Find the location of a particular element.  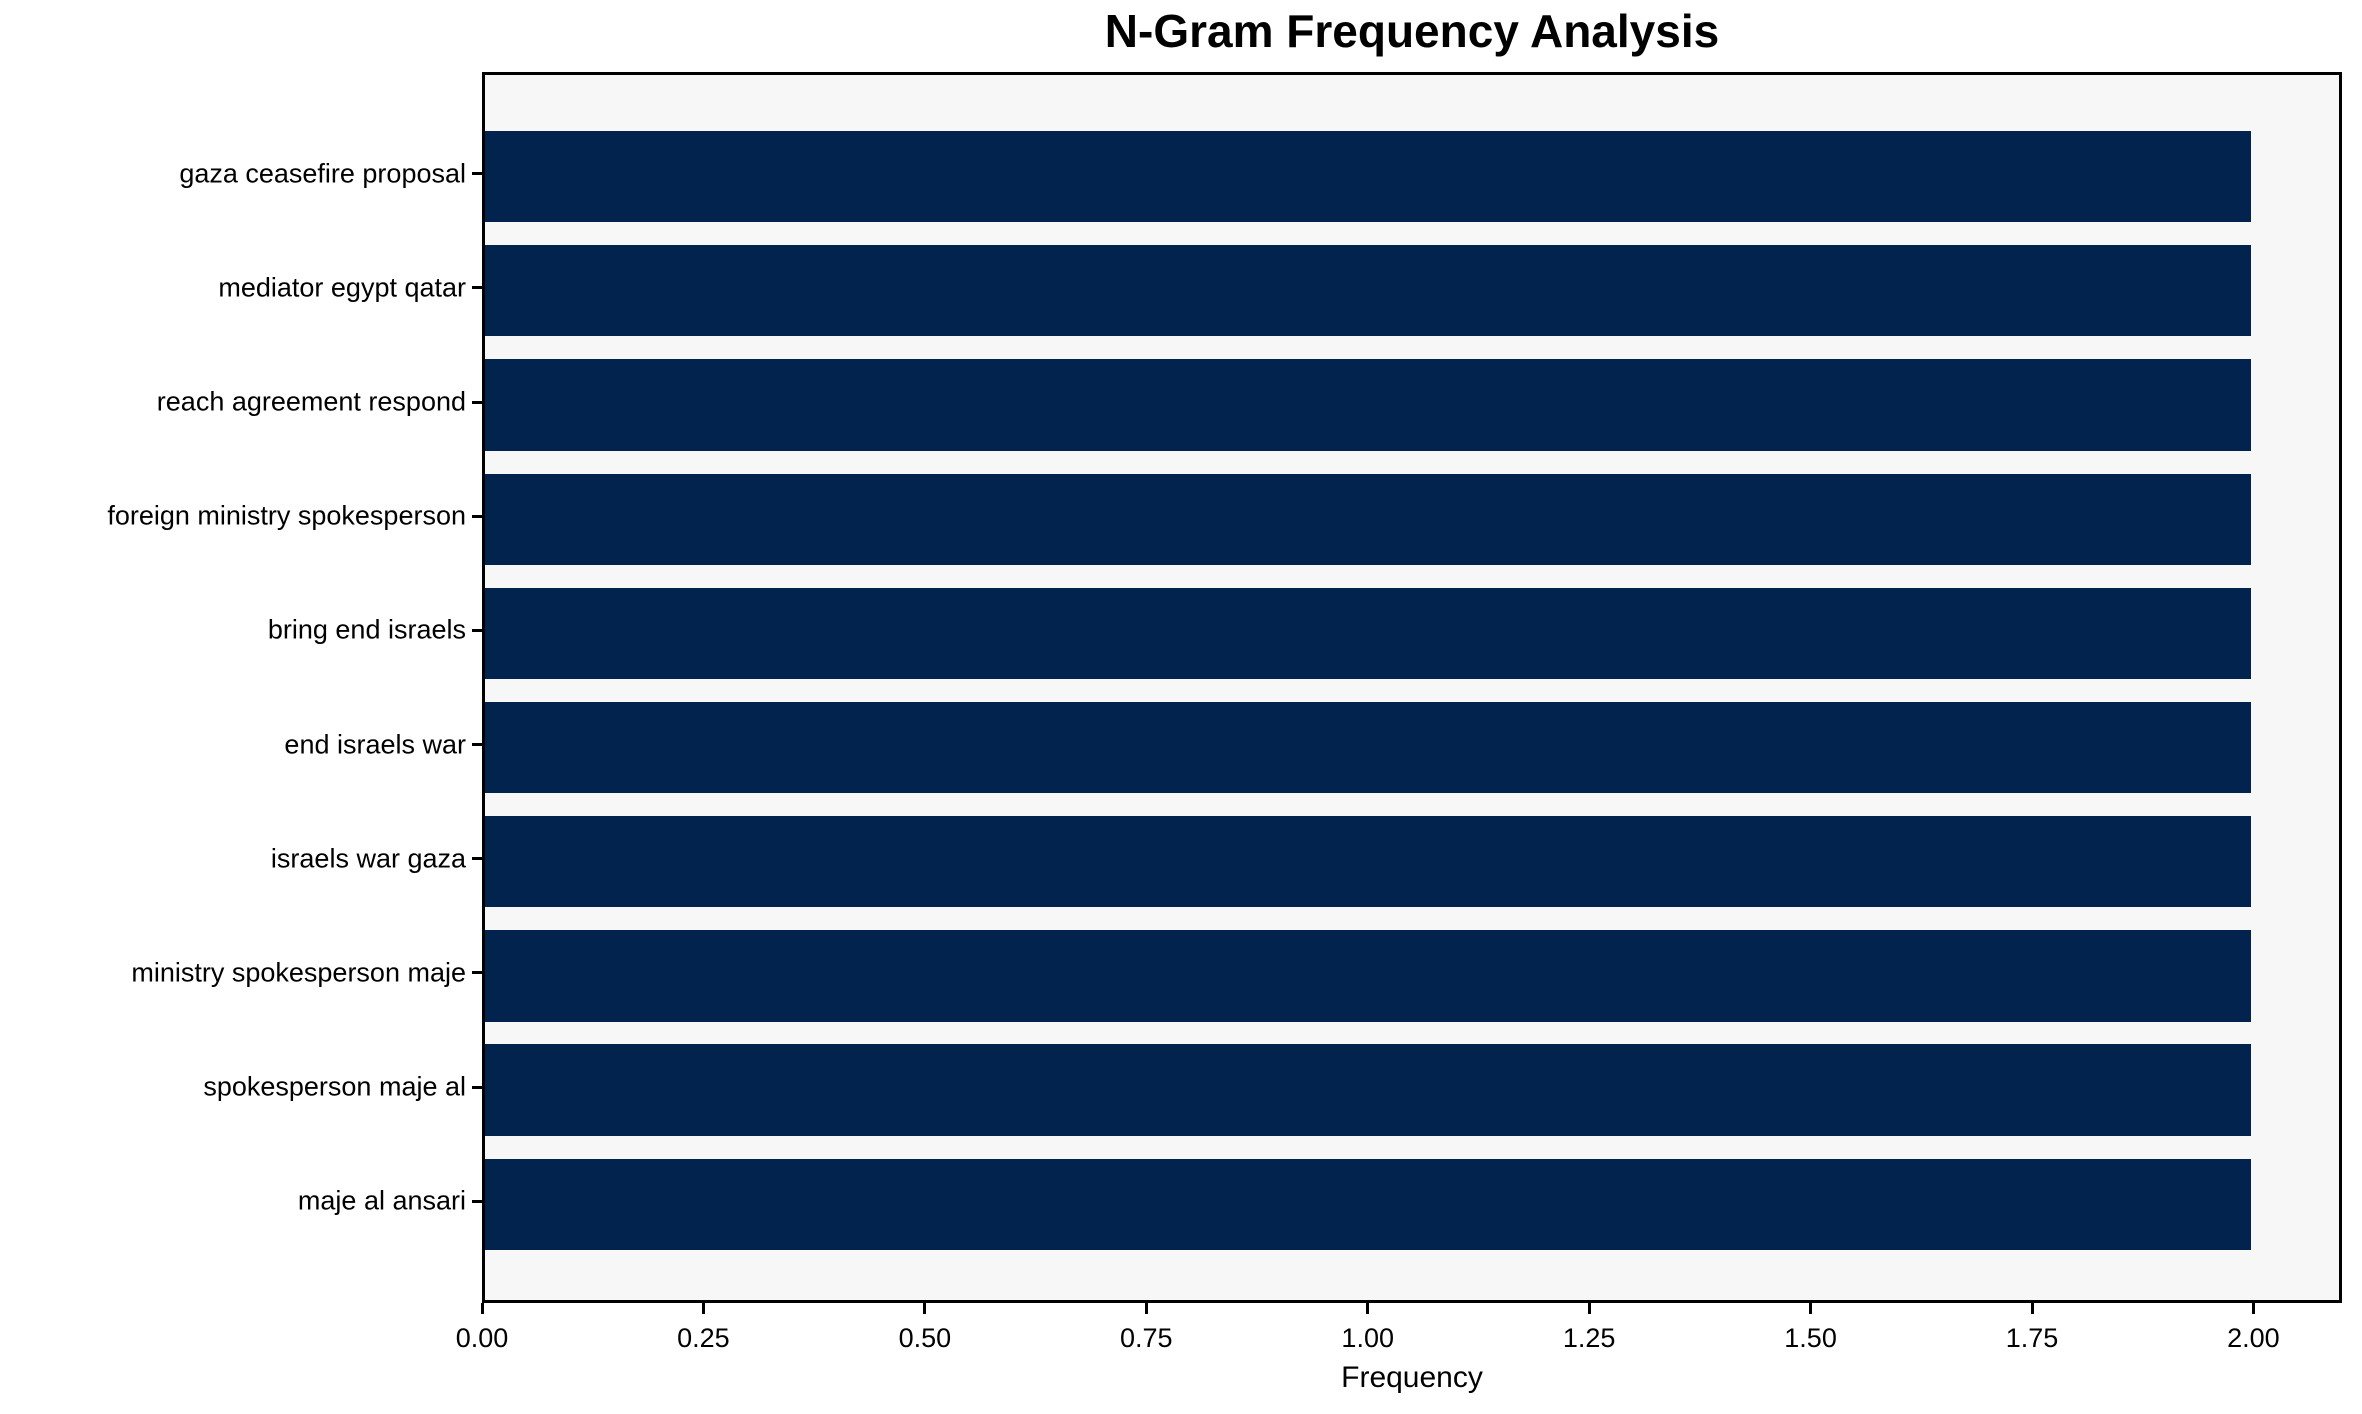

y-tick-label: maje al ansari is located at coordinates (381, 1200).